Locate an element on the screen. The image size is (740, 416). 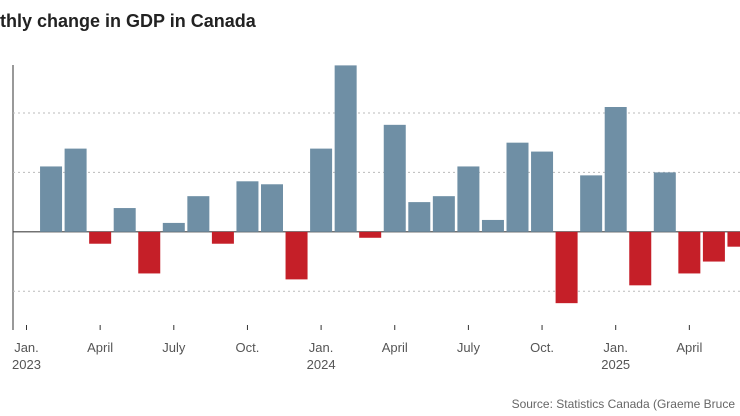
chart-title: thly change in GDP in Canada is located at coordinates (128, 21).